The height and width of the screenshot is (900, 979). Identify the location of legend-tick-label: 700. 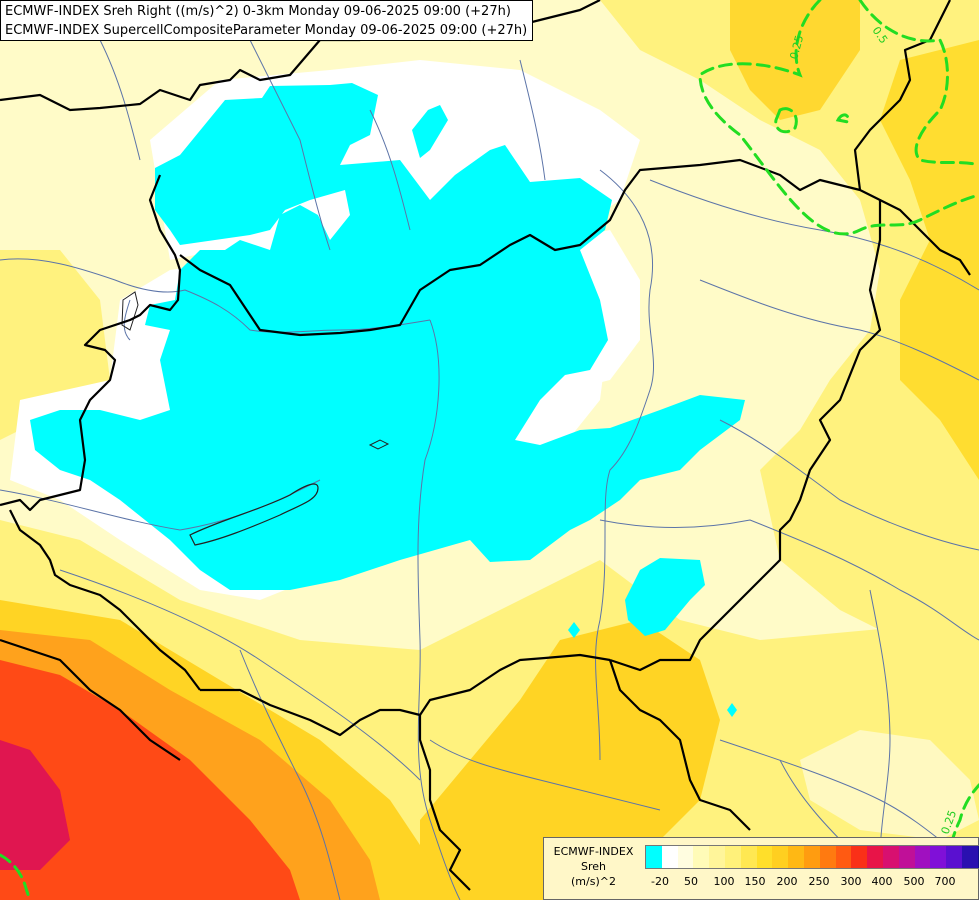
(945, 881).